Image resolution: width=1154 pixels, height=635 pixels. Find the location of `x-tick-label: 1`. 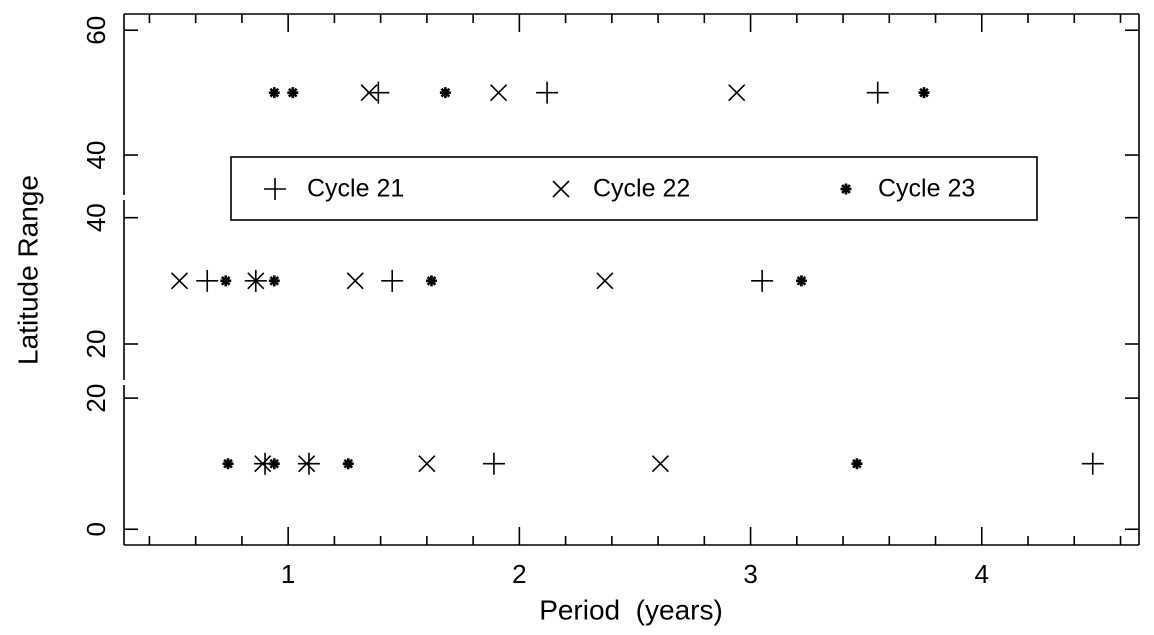

x-tick-label: 1 is located at coordinates (288, 574).